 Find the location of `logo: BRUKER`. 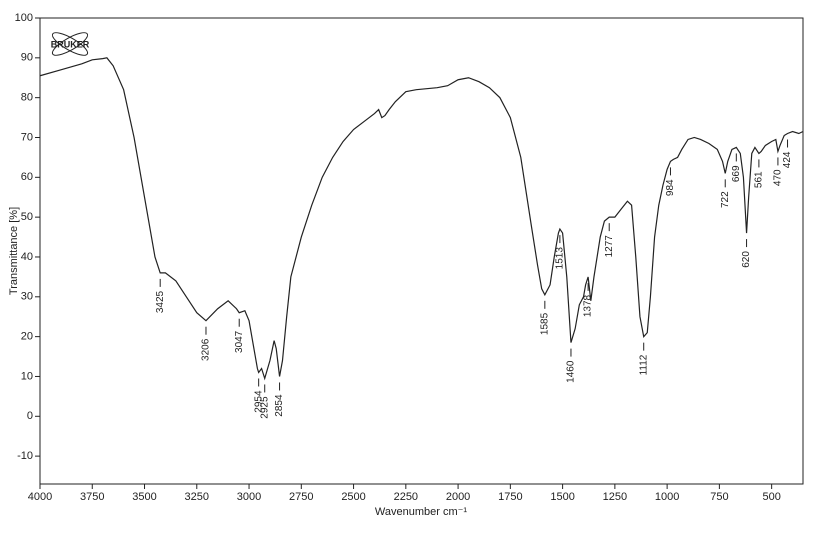

logo: BRUKER is located at coordinates (70, 44).